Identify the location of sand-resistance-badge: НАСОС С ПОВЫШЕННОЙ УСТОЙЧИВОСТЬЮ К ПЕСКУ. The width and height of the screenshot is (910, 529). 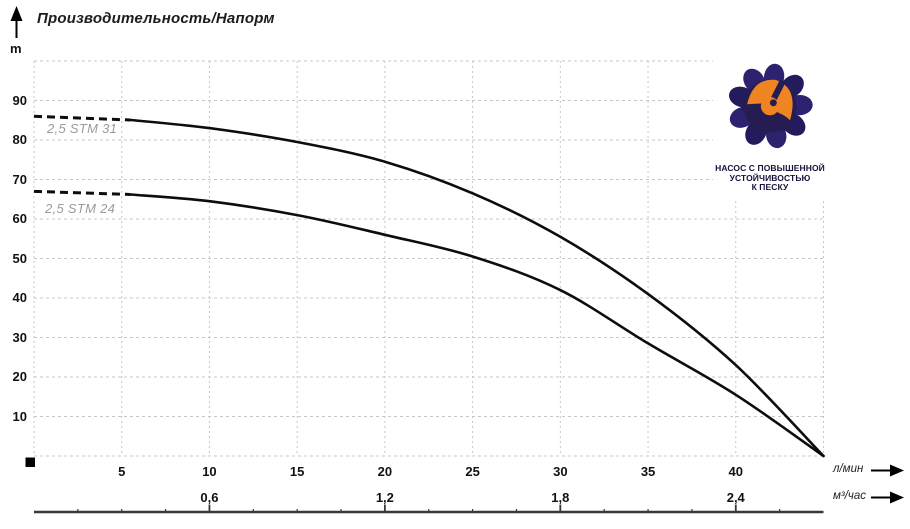
(770, 127).